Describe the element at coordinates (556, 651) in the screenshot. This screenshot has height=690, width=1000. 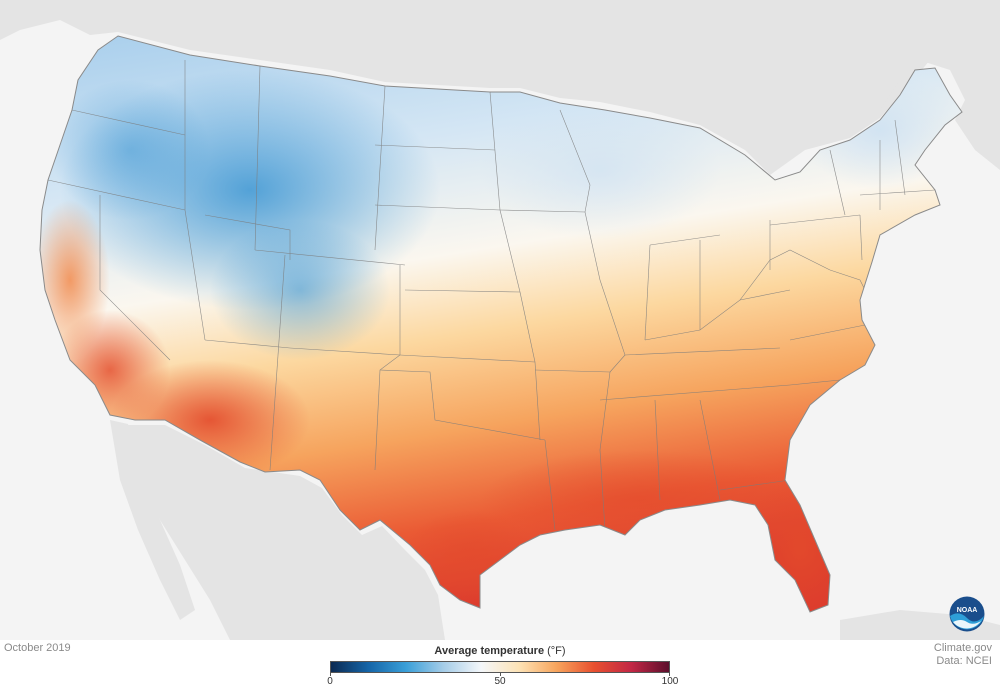
I see `legend-unit: (°F)` at that location.